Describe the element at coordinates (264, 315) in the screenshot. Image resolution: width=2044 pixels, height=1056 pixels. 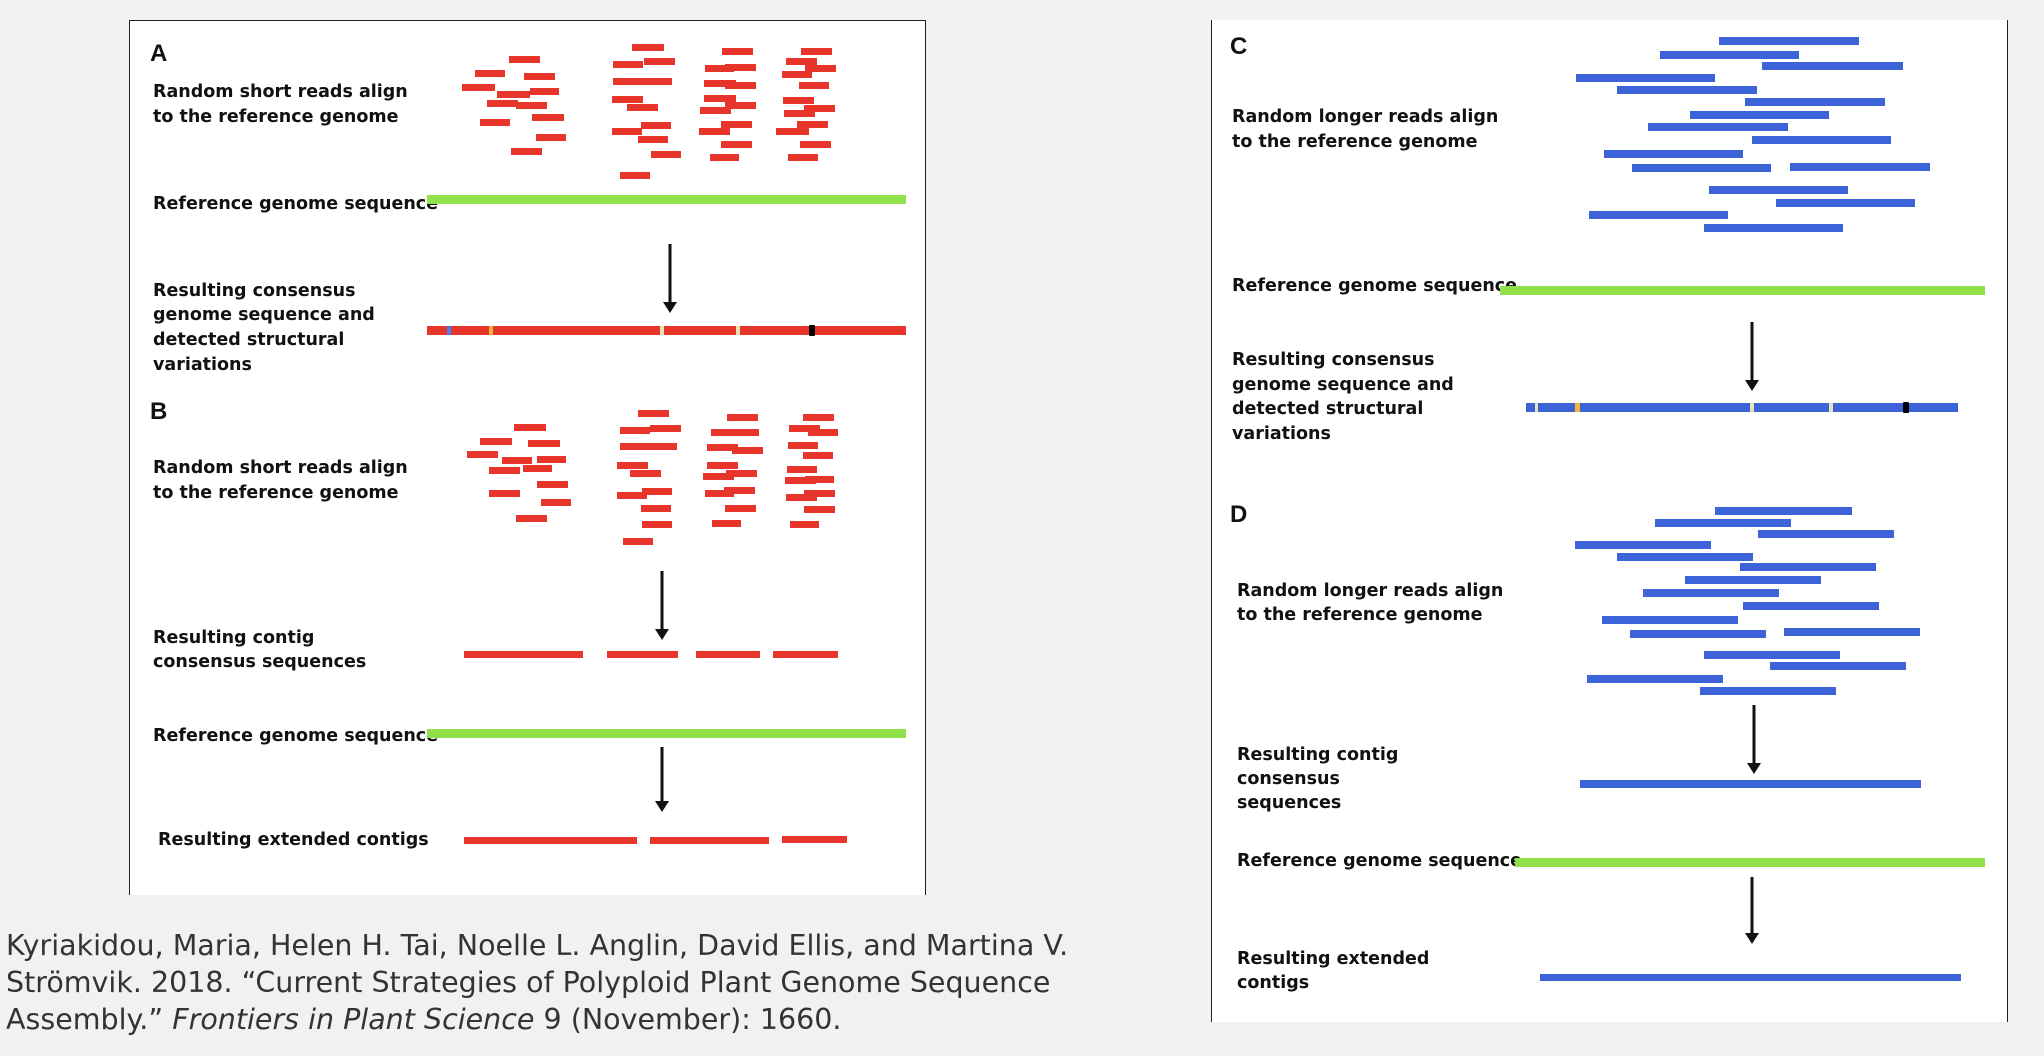
I see `panel-a-consensus-label-2: genome sequence and` at that location.